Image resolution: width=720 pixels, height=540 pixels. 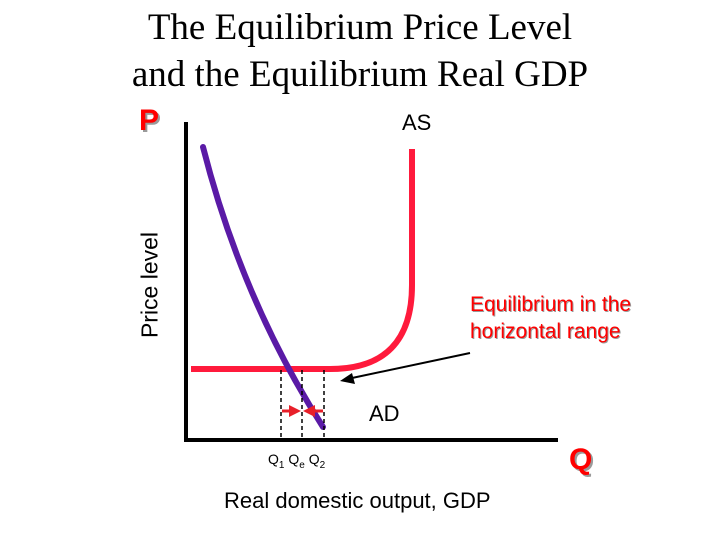 What do you see at coordinates (384, 413) in the screenshot?
I see `ad-label: AD` at bounding box center [384, 413].